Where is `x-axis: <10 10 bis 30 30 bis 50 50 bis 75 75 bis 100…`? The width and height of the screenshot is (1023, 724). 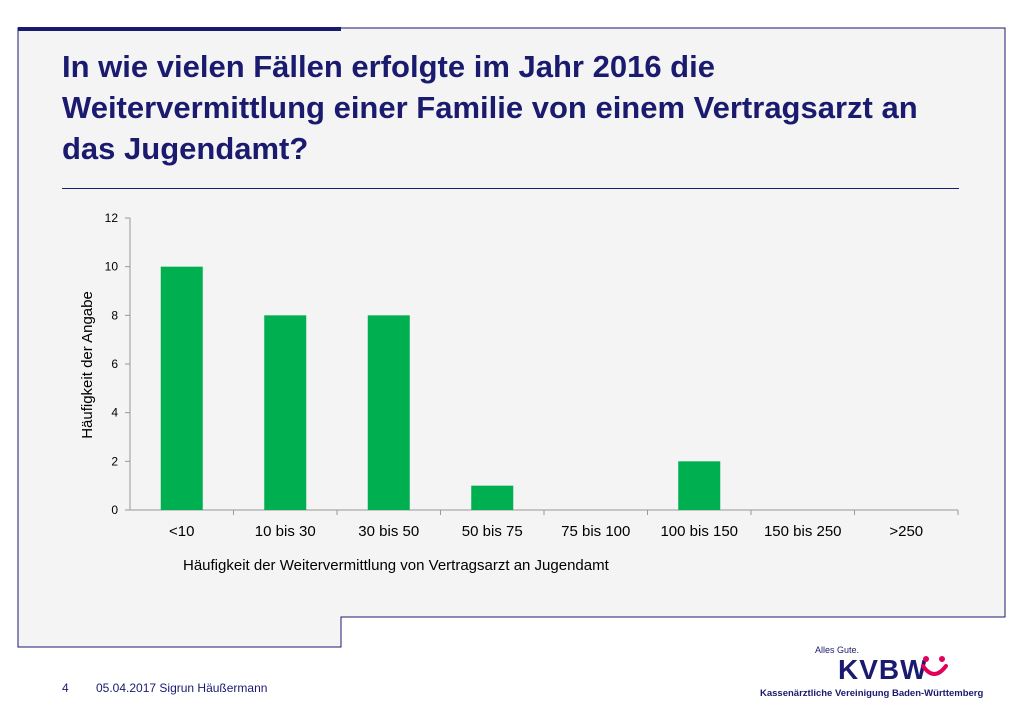
x-axis: <10 10 bis 30 30 bis 50 50 bis 75 75 bis 100… is located at coordinates (544, 524).